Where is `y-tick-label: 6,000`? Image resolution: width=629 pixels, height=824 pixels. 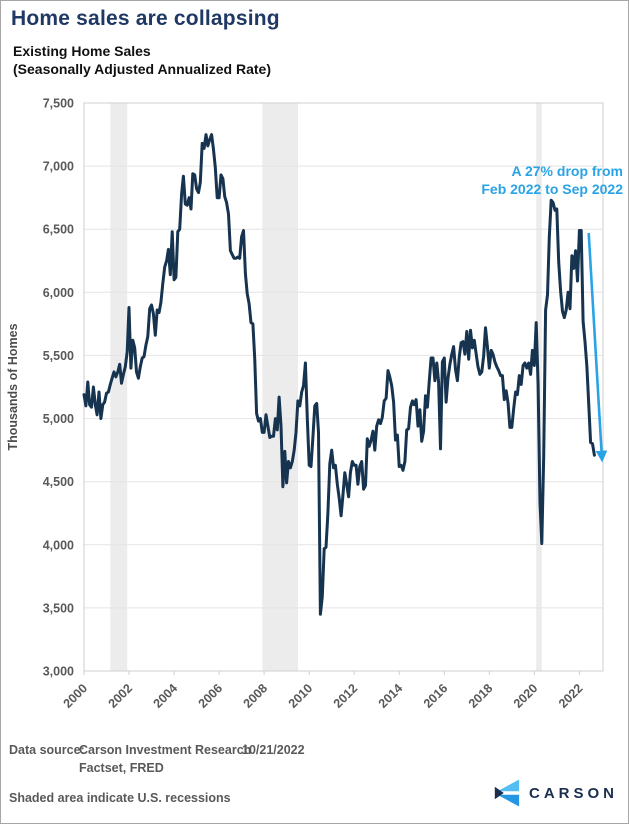
y-tick-label: 6,000 is located at coordinates (58, 293).